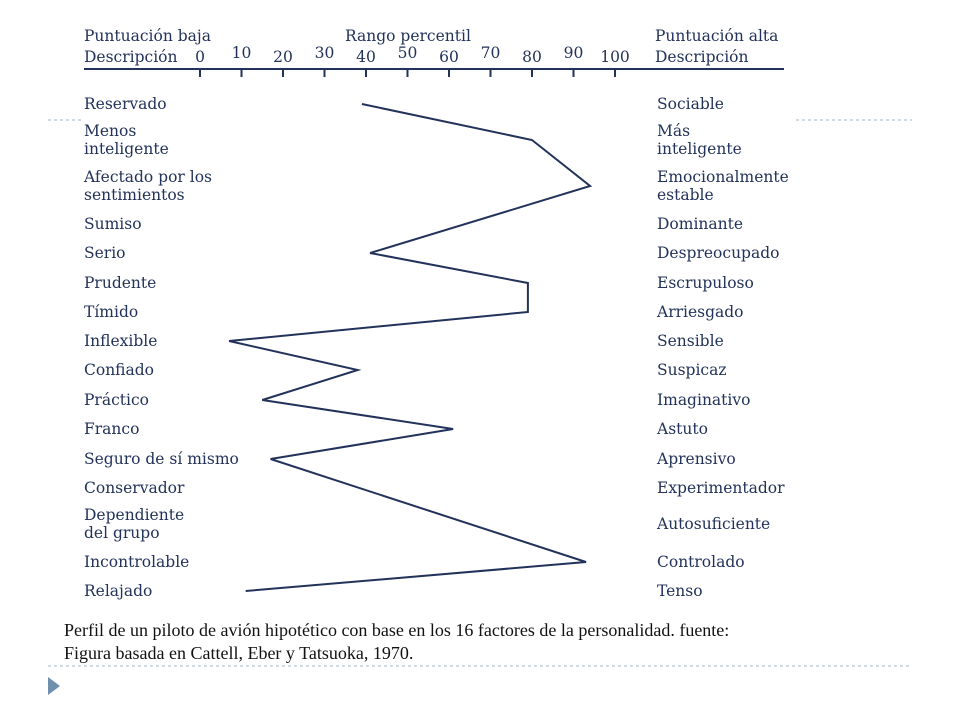 Image resolution: width=960 pixels, height=725 pixels. Describe the element at coordinates (574, 53) in the screenshot. I see `x-tick-label: 90` at that location.